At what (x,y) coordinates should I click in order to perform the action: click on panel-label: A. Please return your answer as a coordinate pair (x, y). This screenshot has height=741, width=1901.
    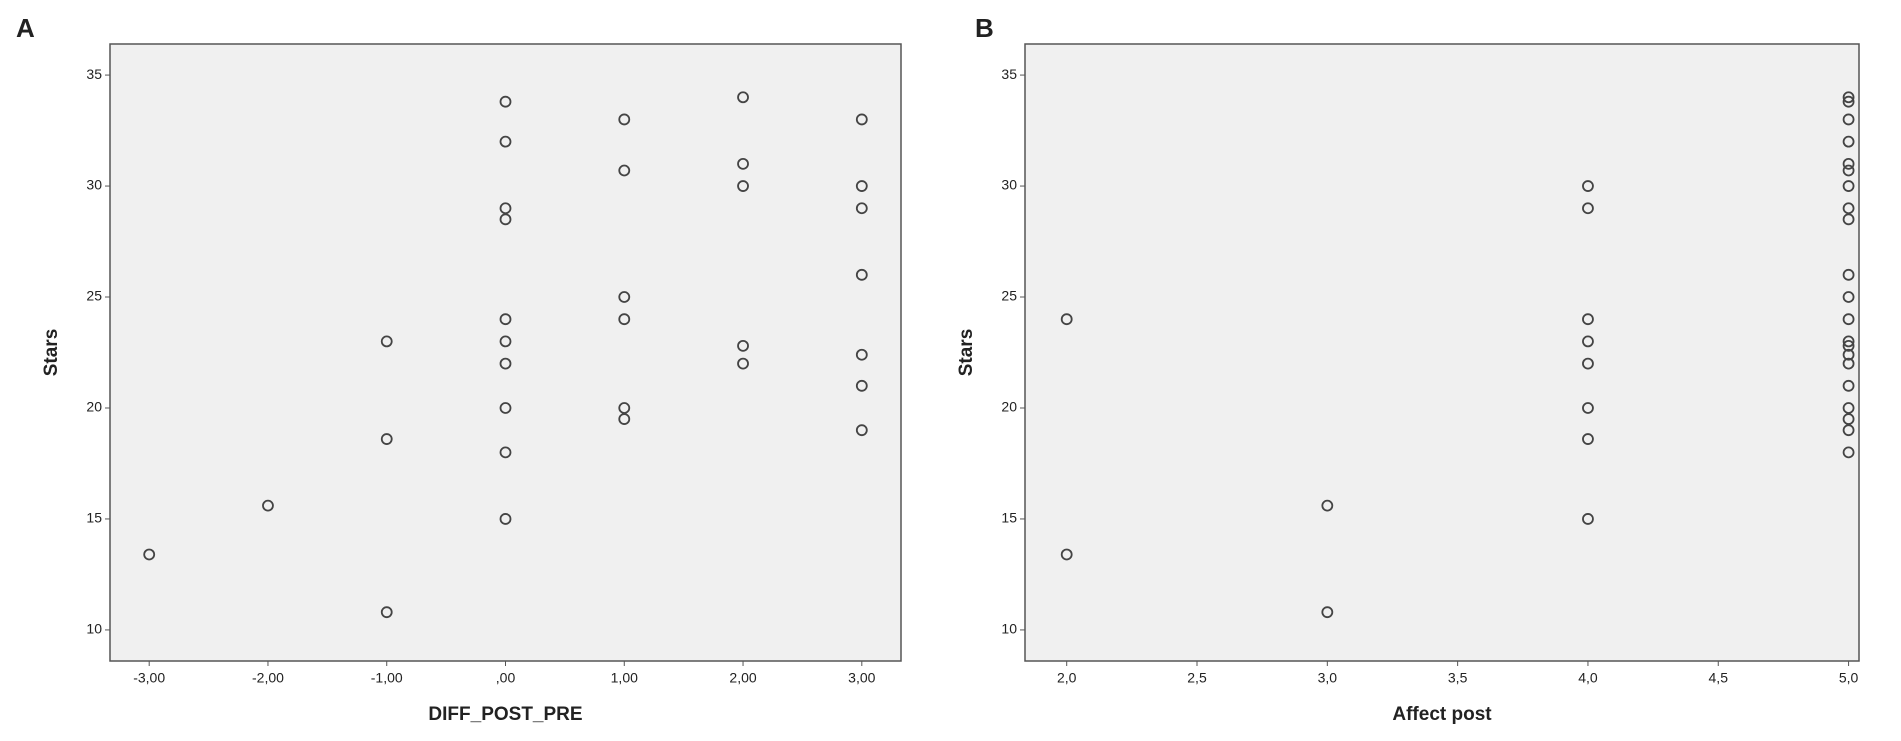
    Looking at the image, I should click on (25, 28).